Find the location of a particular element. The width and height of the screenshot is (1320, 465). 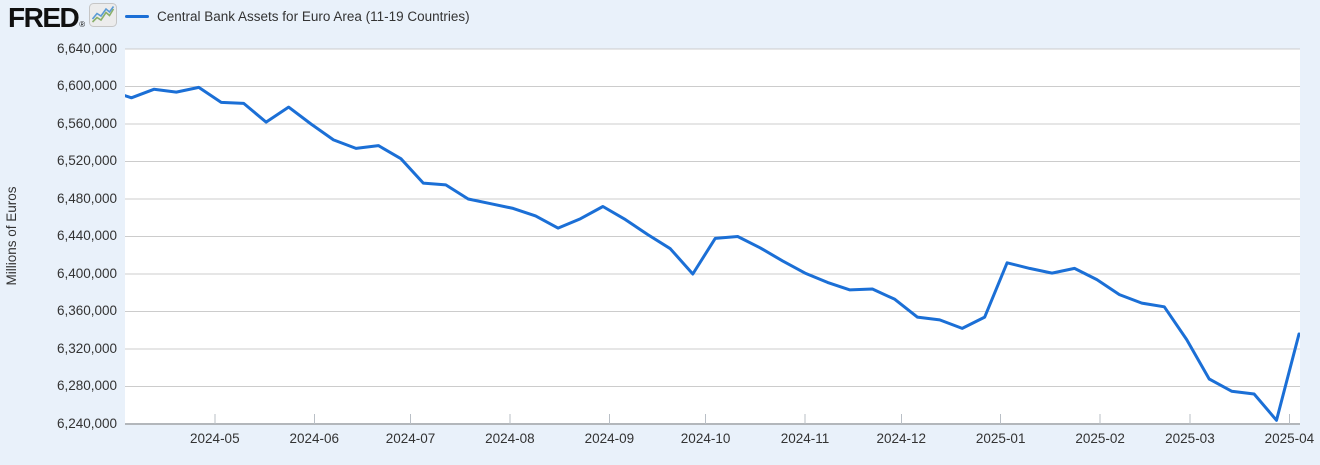

fred-logo: FRED ® is located at coordinates (63, 17).